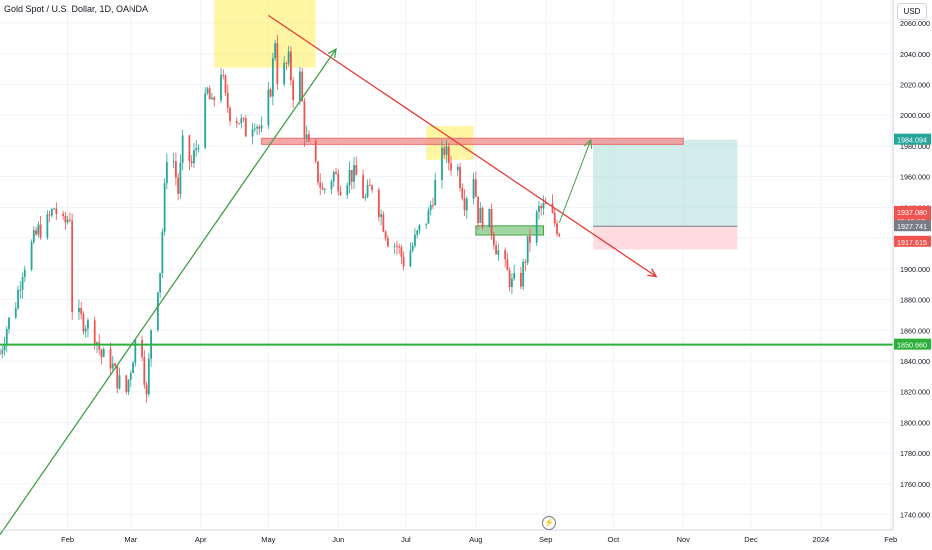 The image size is (932, 550). What do you see at coordinates (820, 539) in the screenshot?
I see `x-tick-label: 2024` at bounding box center [820, 539].